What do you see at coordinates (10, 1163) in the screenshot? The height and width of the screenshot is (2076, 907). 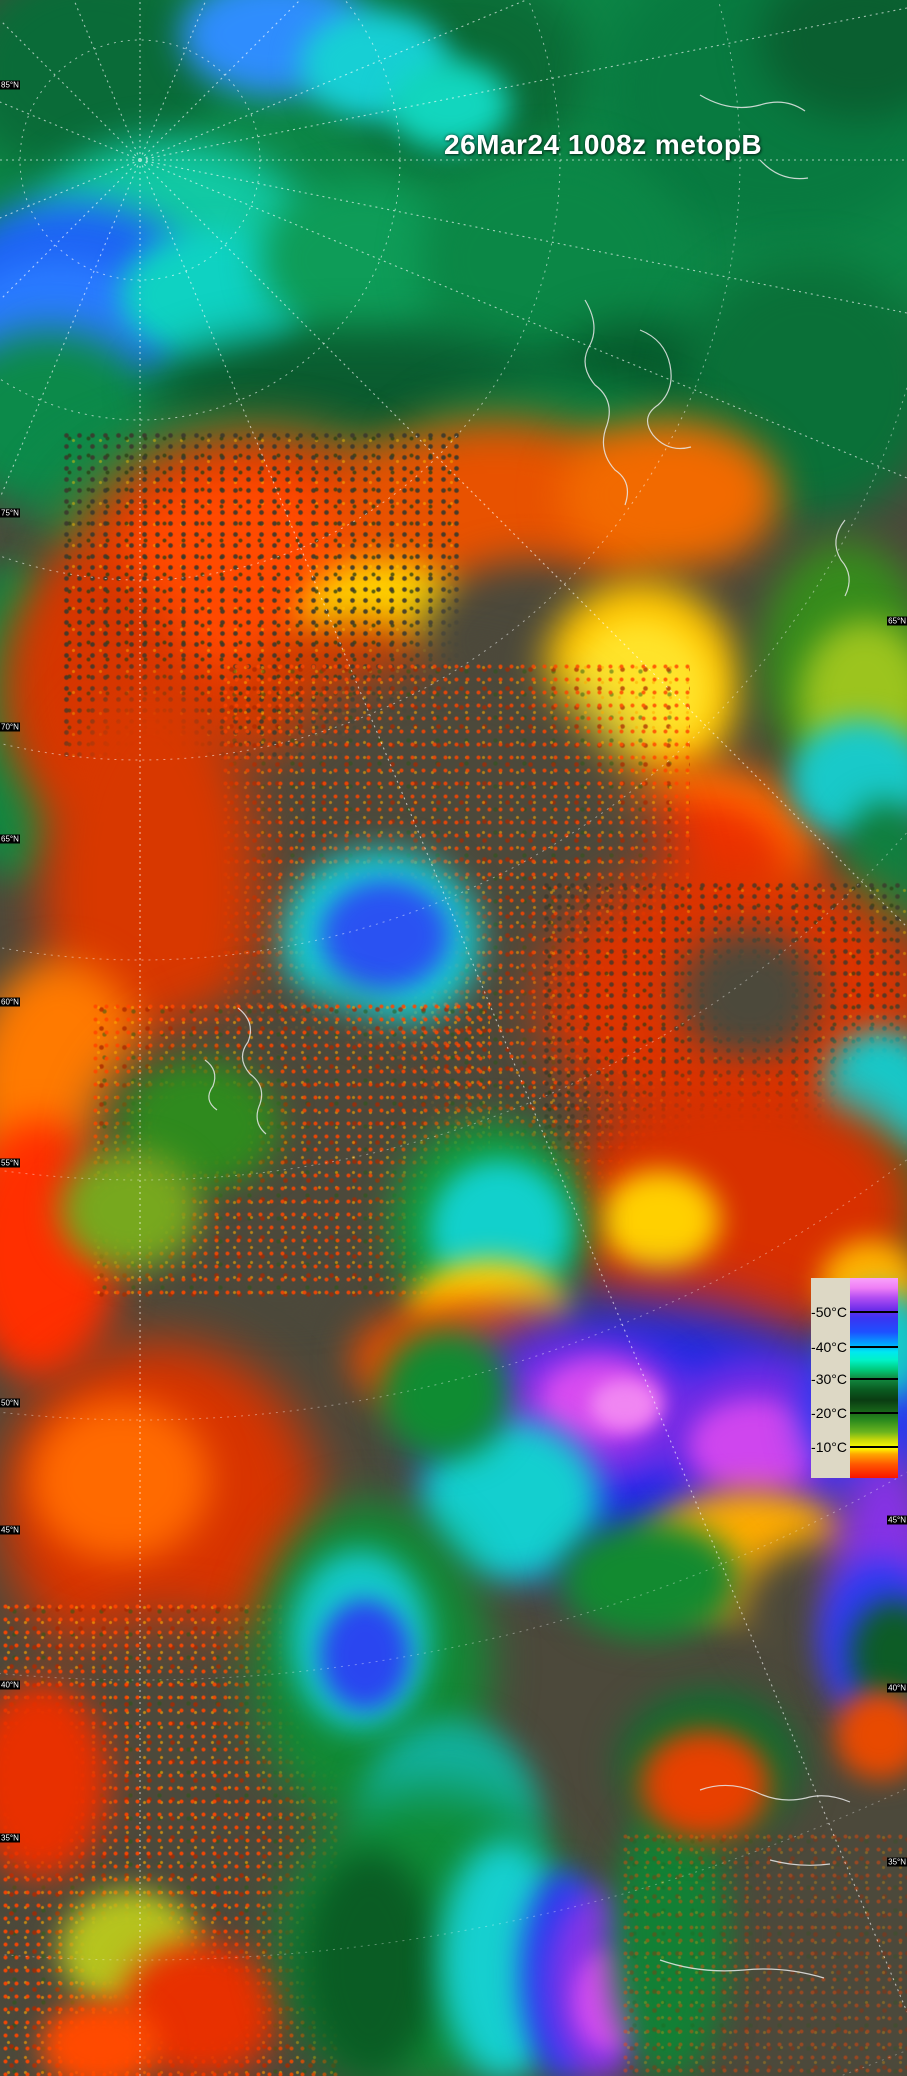 I see `graticule-label: 55°N` at bounding box center [10, 1163].